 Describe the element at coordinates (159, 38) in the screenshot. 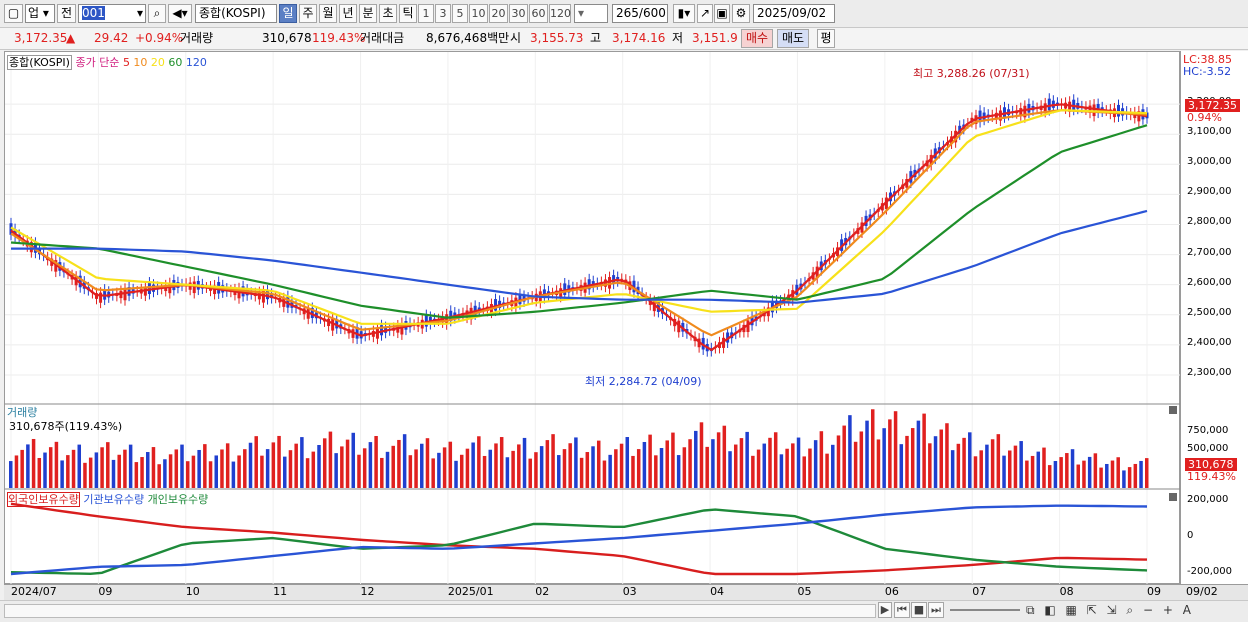

I see `change-pct: +0.94%` at that location.